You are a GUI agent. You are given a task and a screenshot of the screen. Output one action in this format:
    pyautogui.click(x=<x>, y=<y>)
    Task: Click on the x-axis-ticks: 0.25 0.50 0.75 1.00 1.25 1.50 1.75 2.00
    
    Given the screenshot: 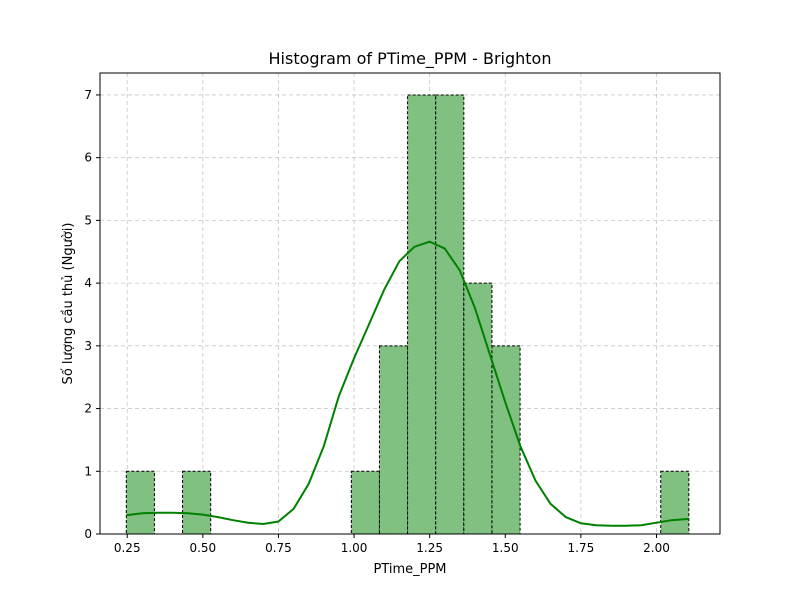 What is the action you would take?
    pyautogui.click(x=392, y=544)
    